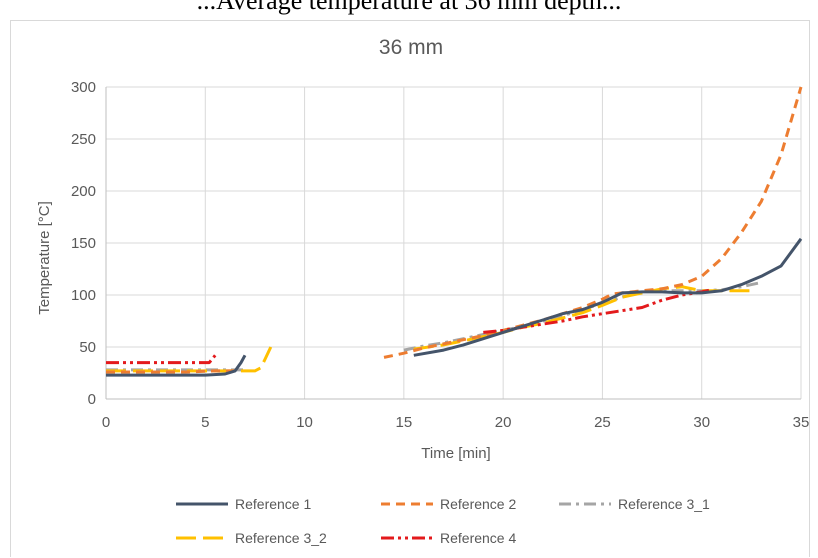  Describe the element at coordinates (83, 243) in the screenshot. I see `y-tick-label: 150` at that location.